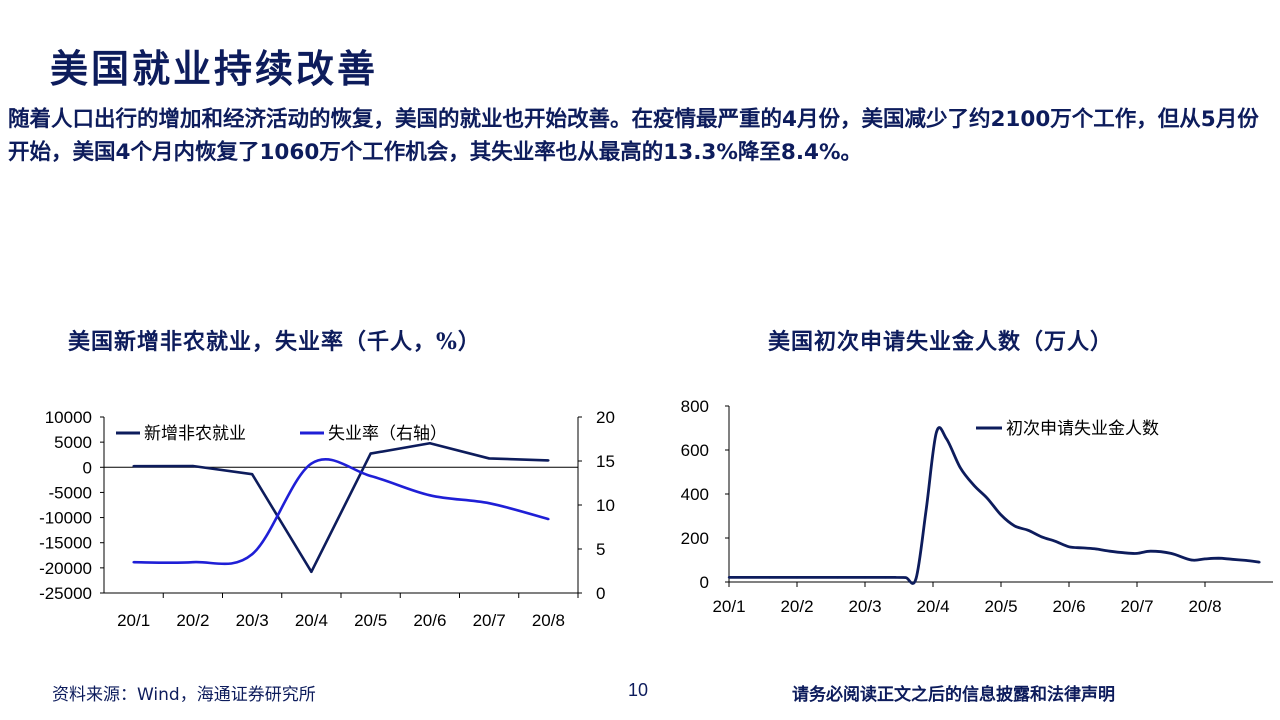 The height and width of the screenshot is (720, 1280). What do you see at coordinates (605, 505) in the screenshot?
I see `right-tick-label: 10` at bounding box center [605, 505].